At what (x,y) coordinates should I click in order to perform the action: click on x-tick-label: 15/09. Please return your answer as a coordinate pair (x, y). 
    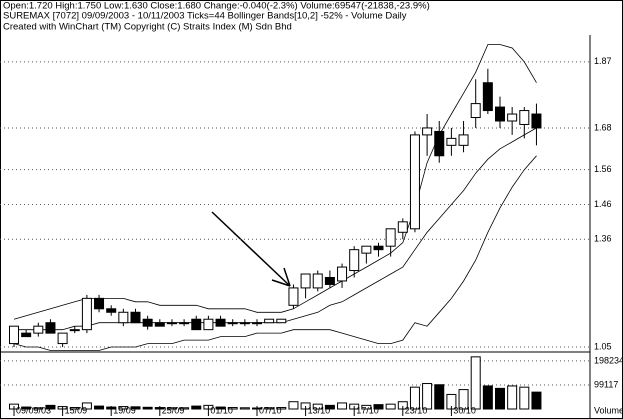
    Looking at the image, I should click on (76, 410).